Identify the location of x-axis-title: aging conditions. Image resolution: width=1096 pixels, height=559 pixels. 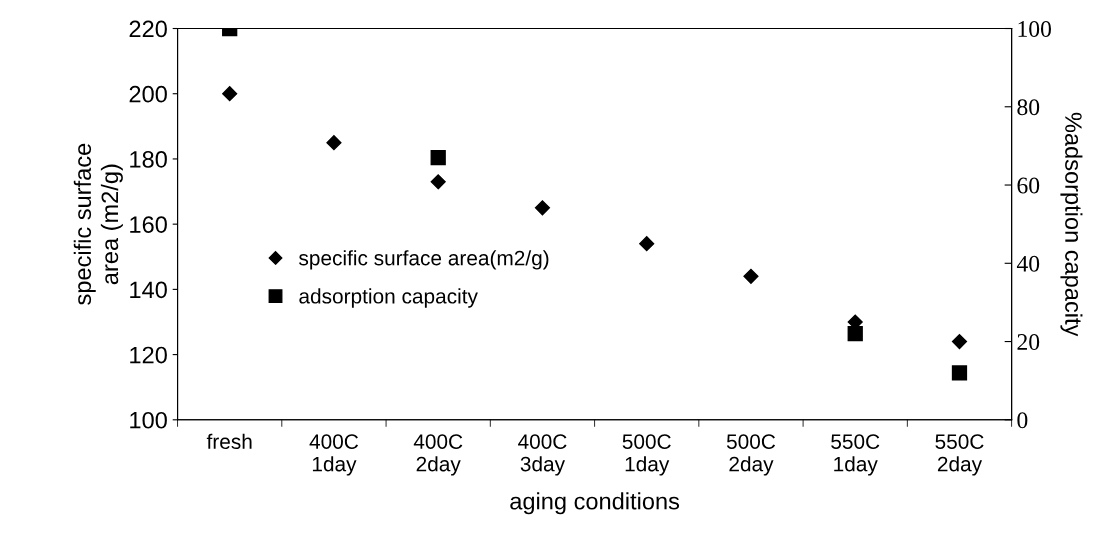
(595, 503).